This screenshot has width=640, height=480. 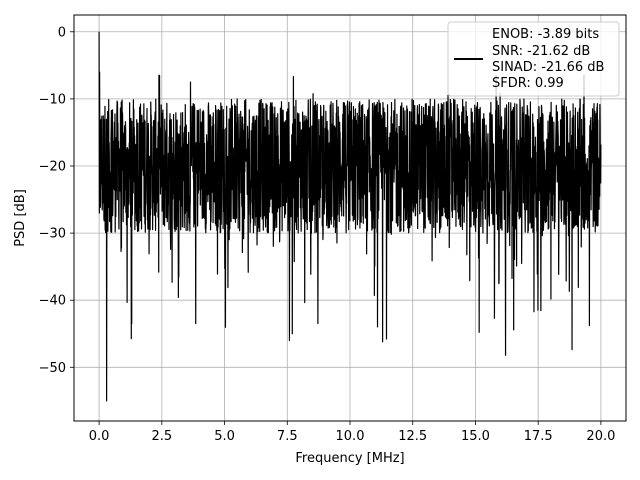 What do you see at coordinates (52, 301) in the screenshot?
I see `y-tick-label: −40` at bounding box center [52, 301].